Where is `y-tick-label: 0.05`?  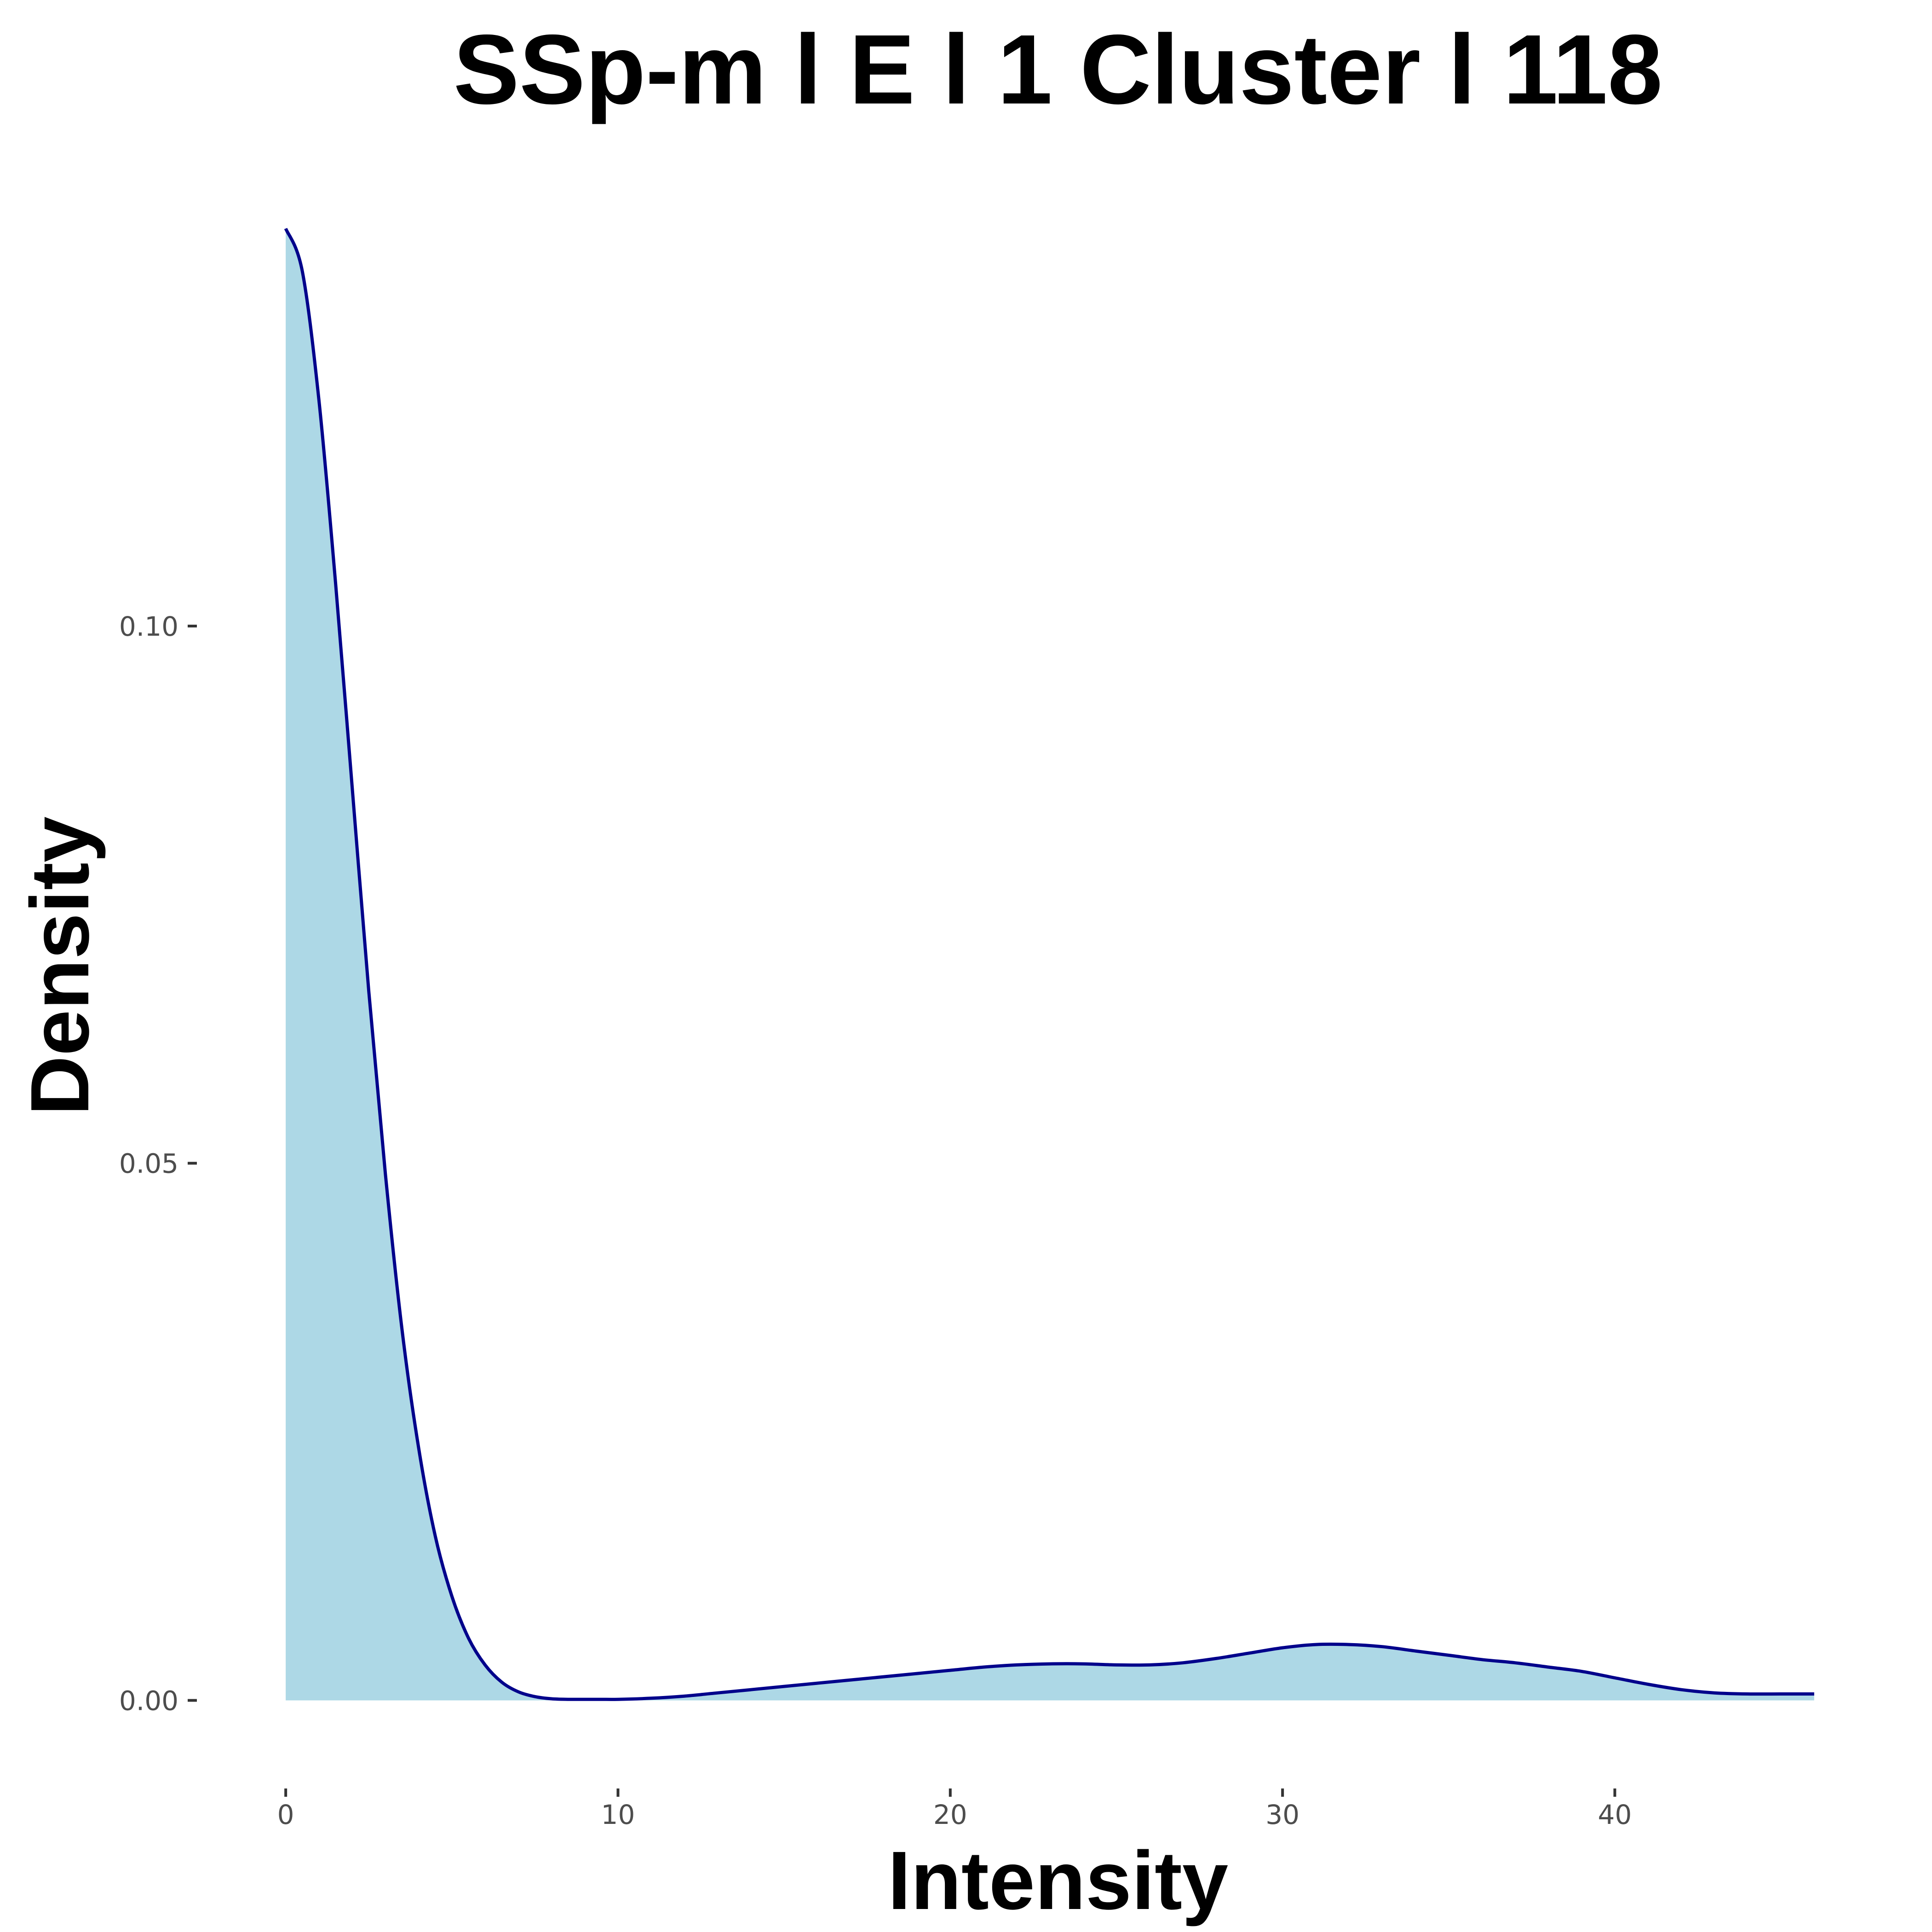 y-tick-label: 0.05 is located at coordinates (148, 1163).